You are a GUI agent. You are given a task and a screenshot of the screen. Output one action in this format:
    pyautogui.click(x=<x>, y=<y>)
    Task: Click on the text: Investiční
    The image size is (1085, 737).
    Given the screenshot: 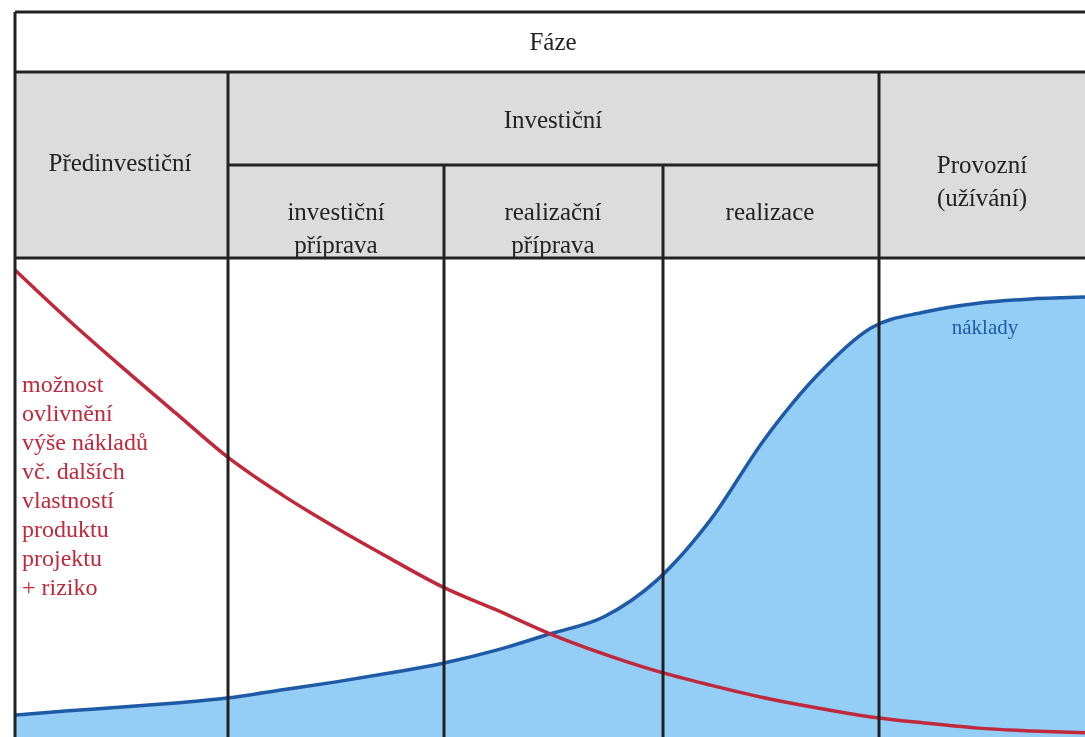 What is the action you would take?
    pyautogui.click(x=553, y=119)
    